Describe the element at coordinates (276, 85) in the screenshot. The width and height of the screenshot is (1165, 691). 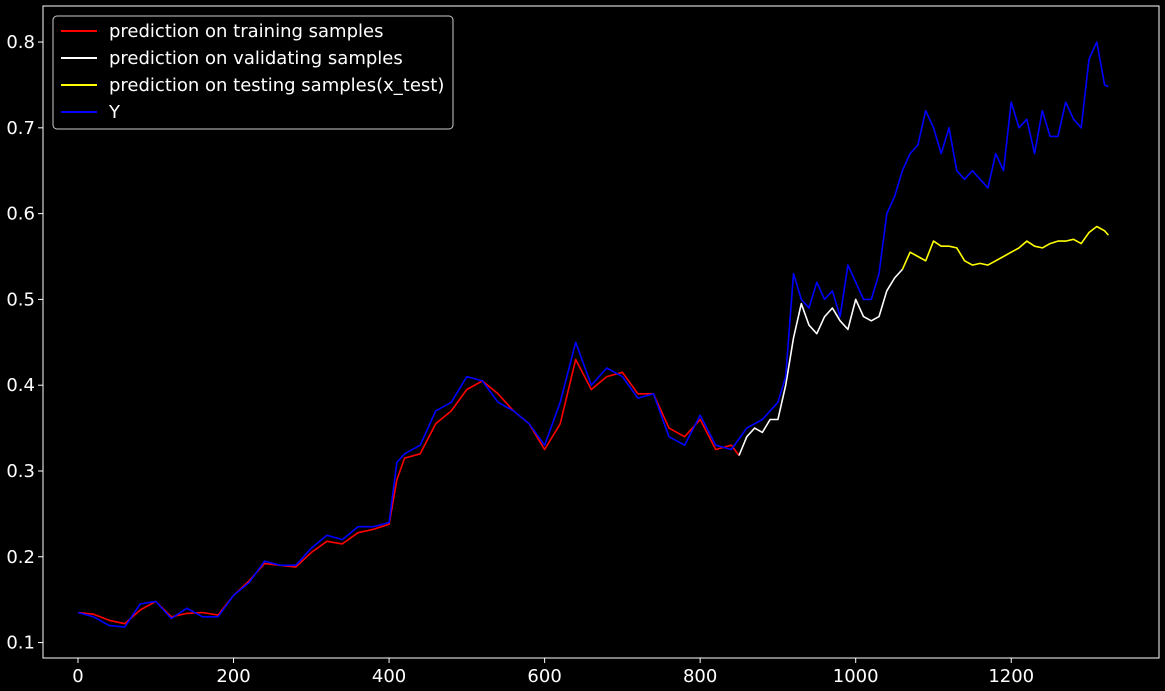
I see `legend-label-3: prediction on testing samples(x_test)` at that location.